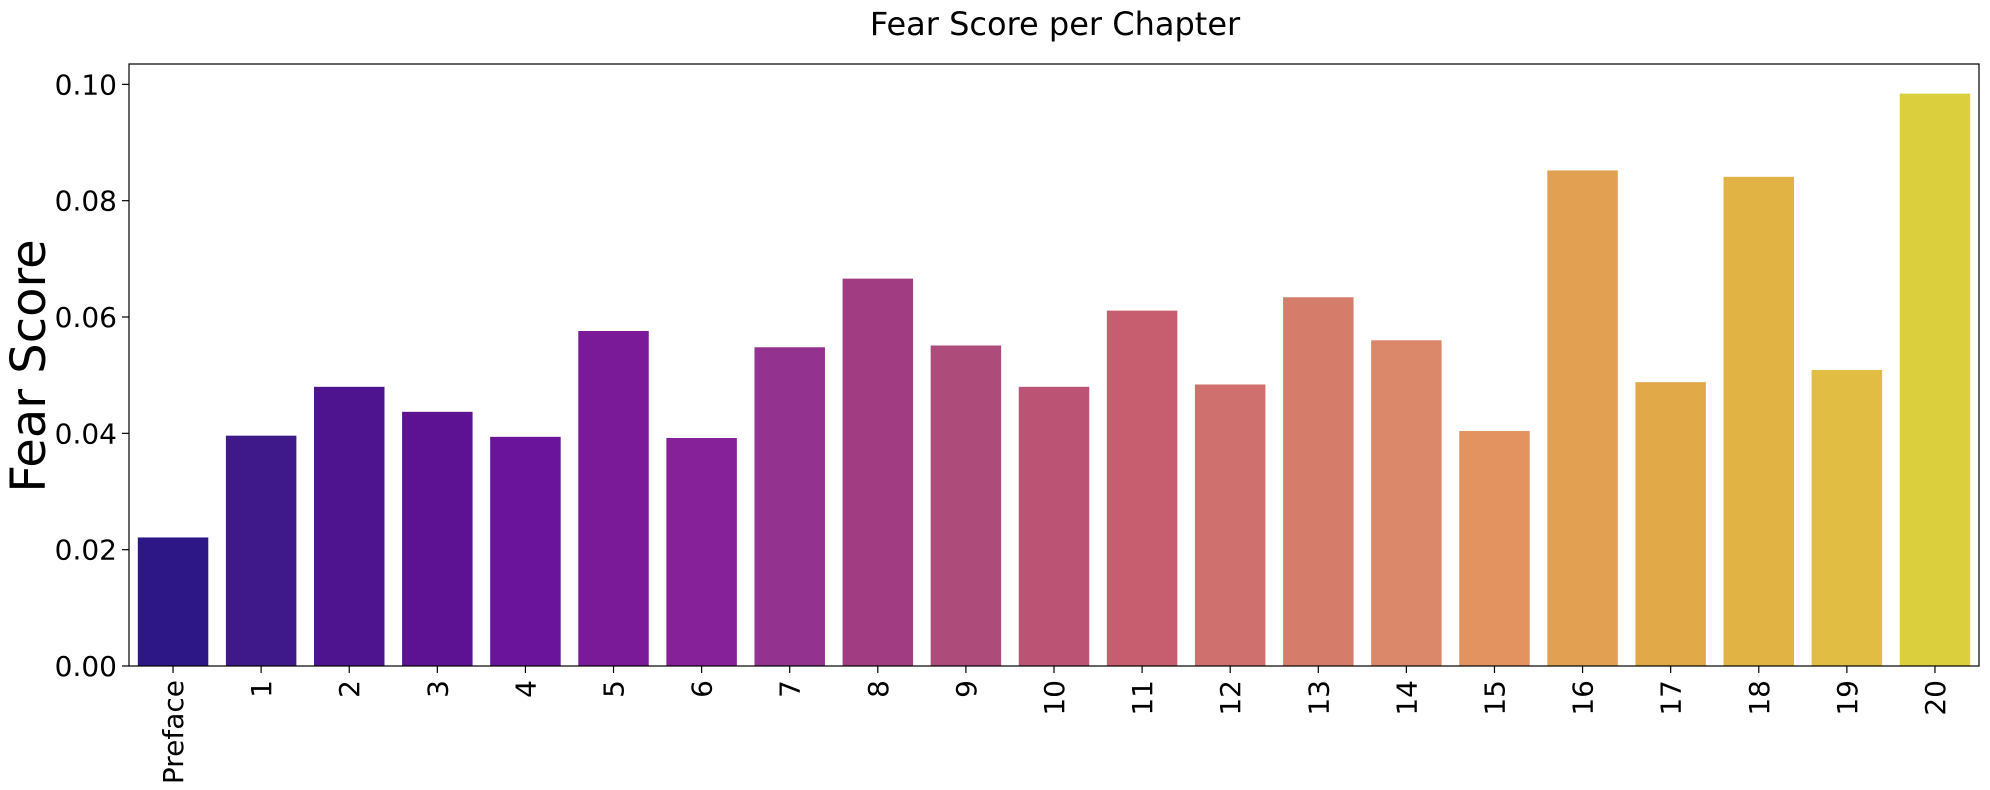  Describe the element at coordinates (261, 689) in the screenshot. I see `x-tick-label: 1` at that location.